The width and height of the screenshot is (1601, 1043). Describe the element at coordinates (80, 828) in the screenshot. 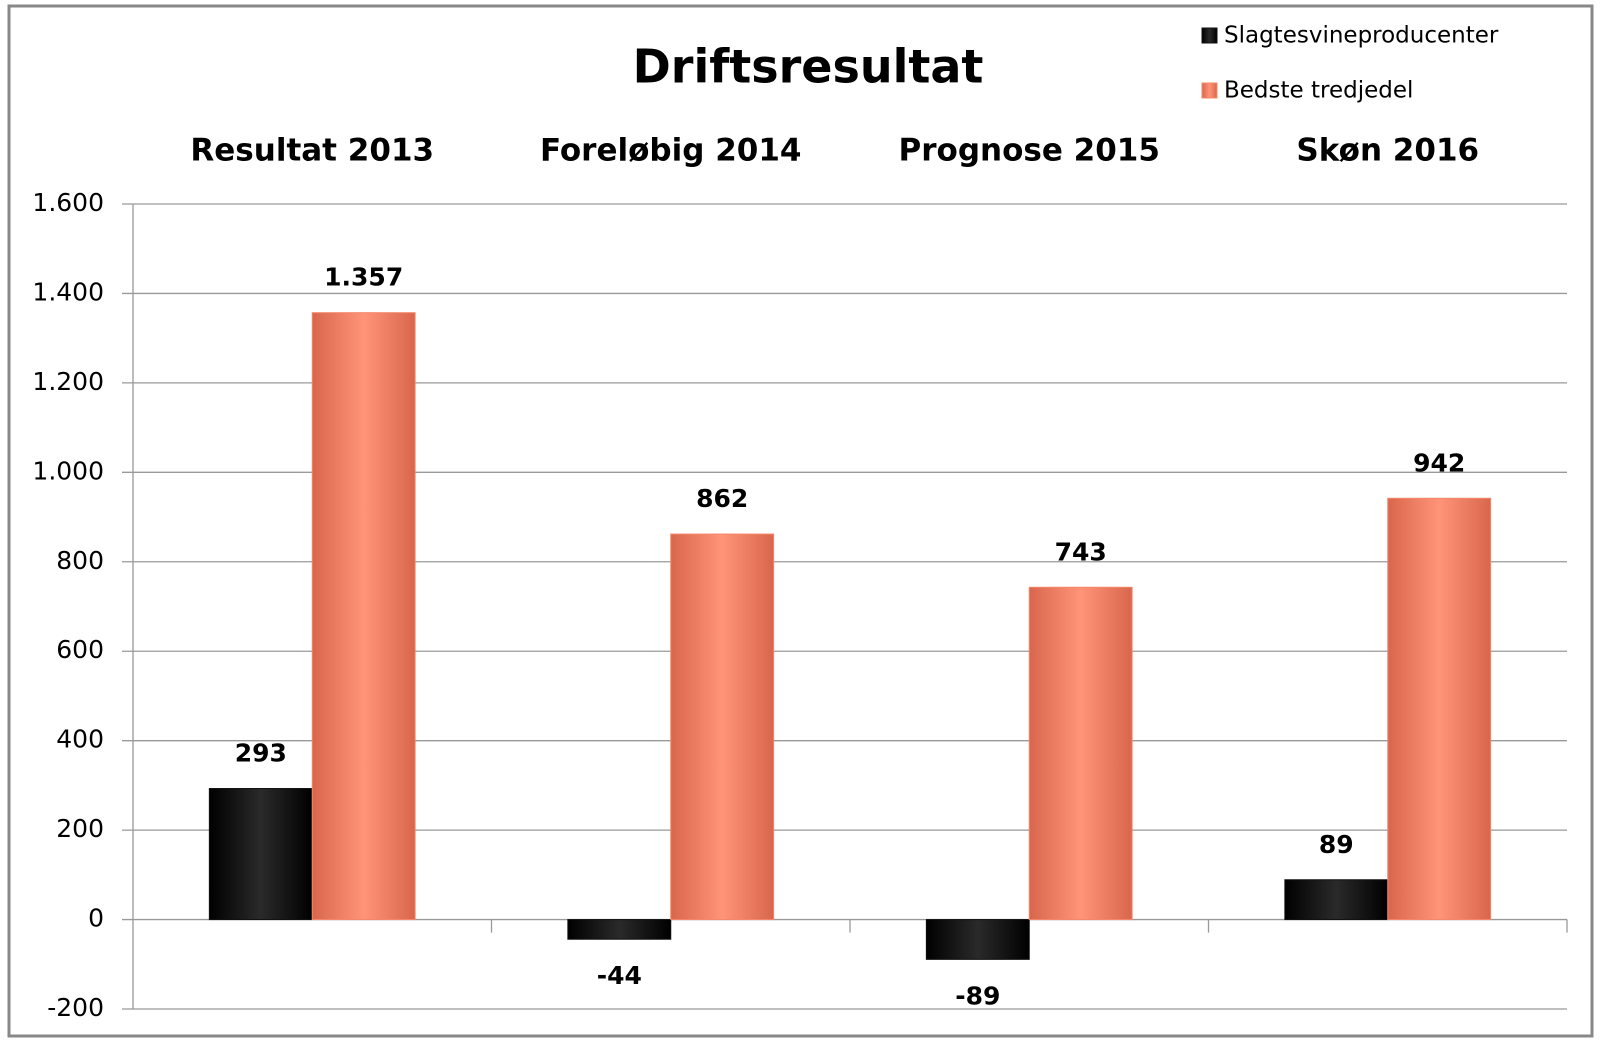

I see `y-tick-label: 200` at that location.